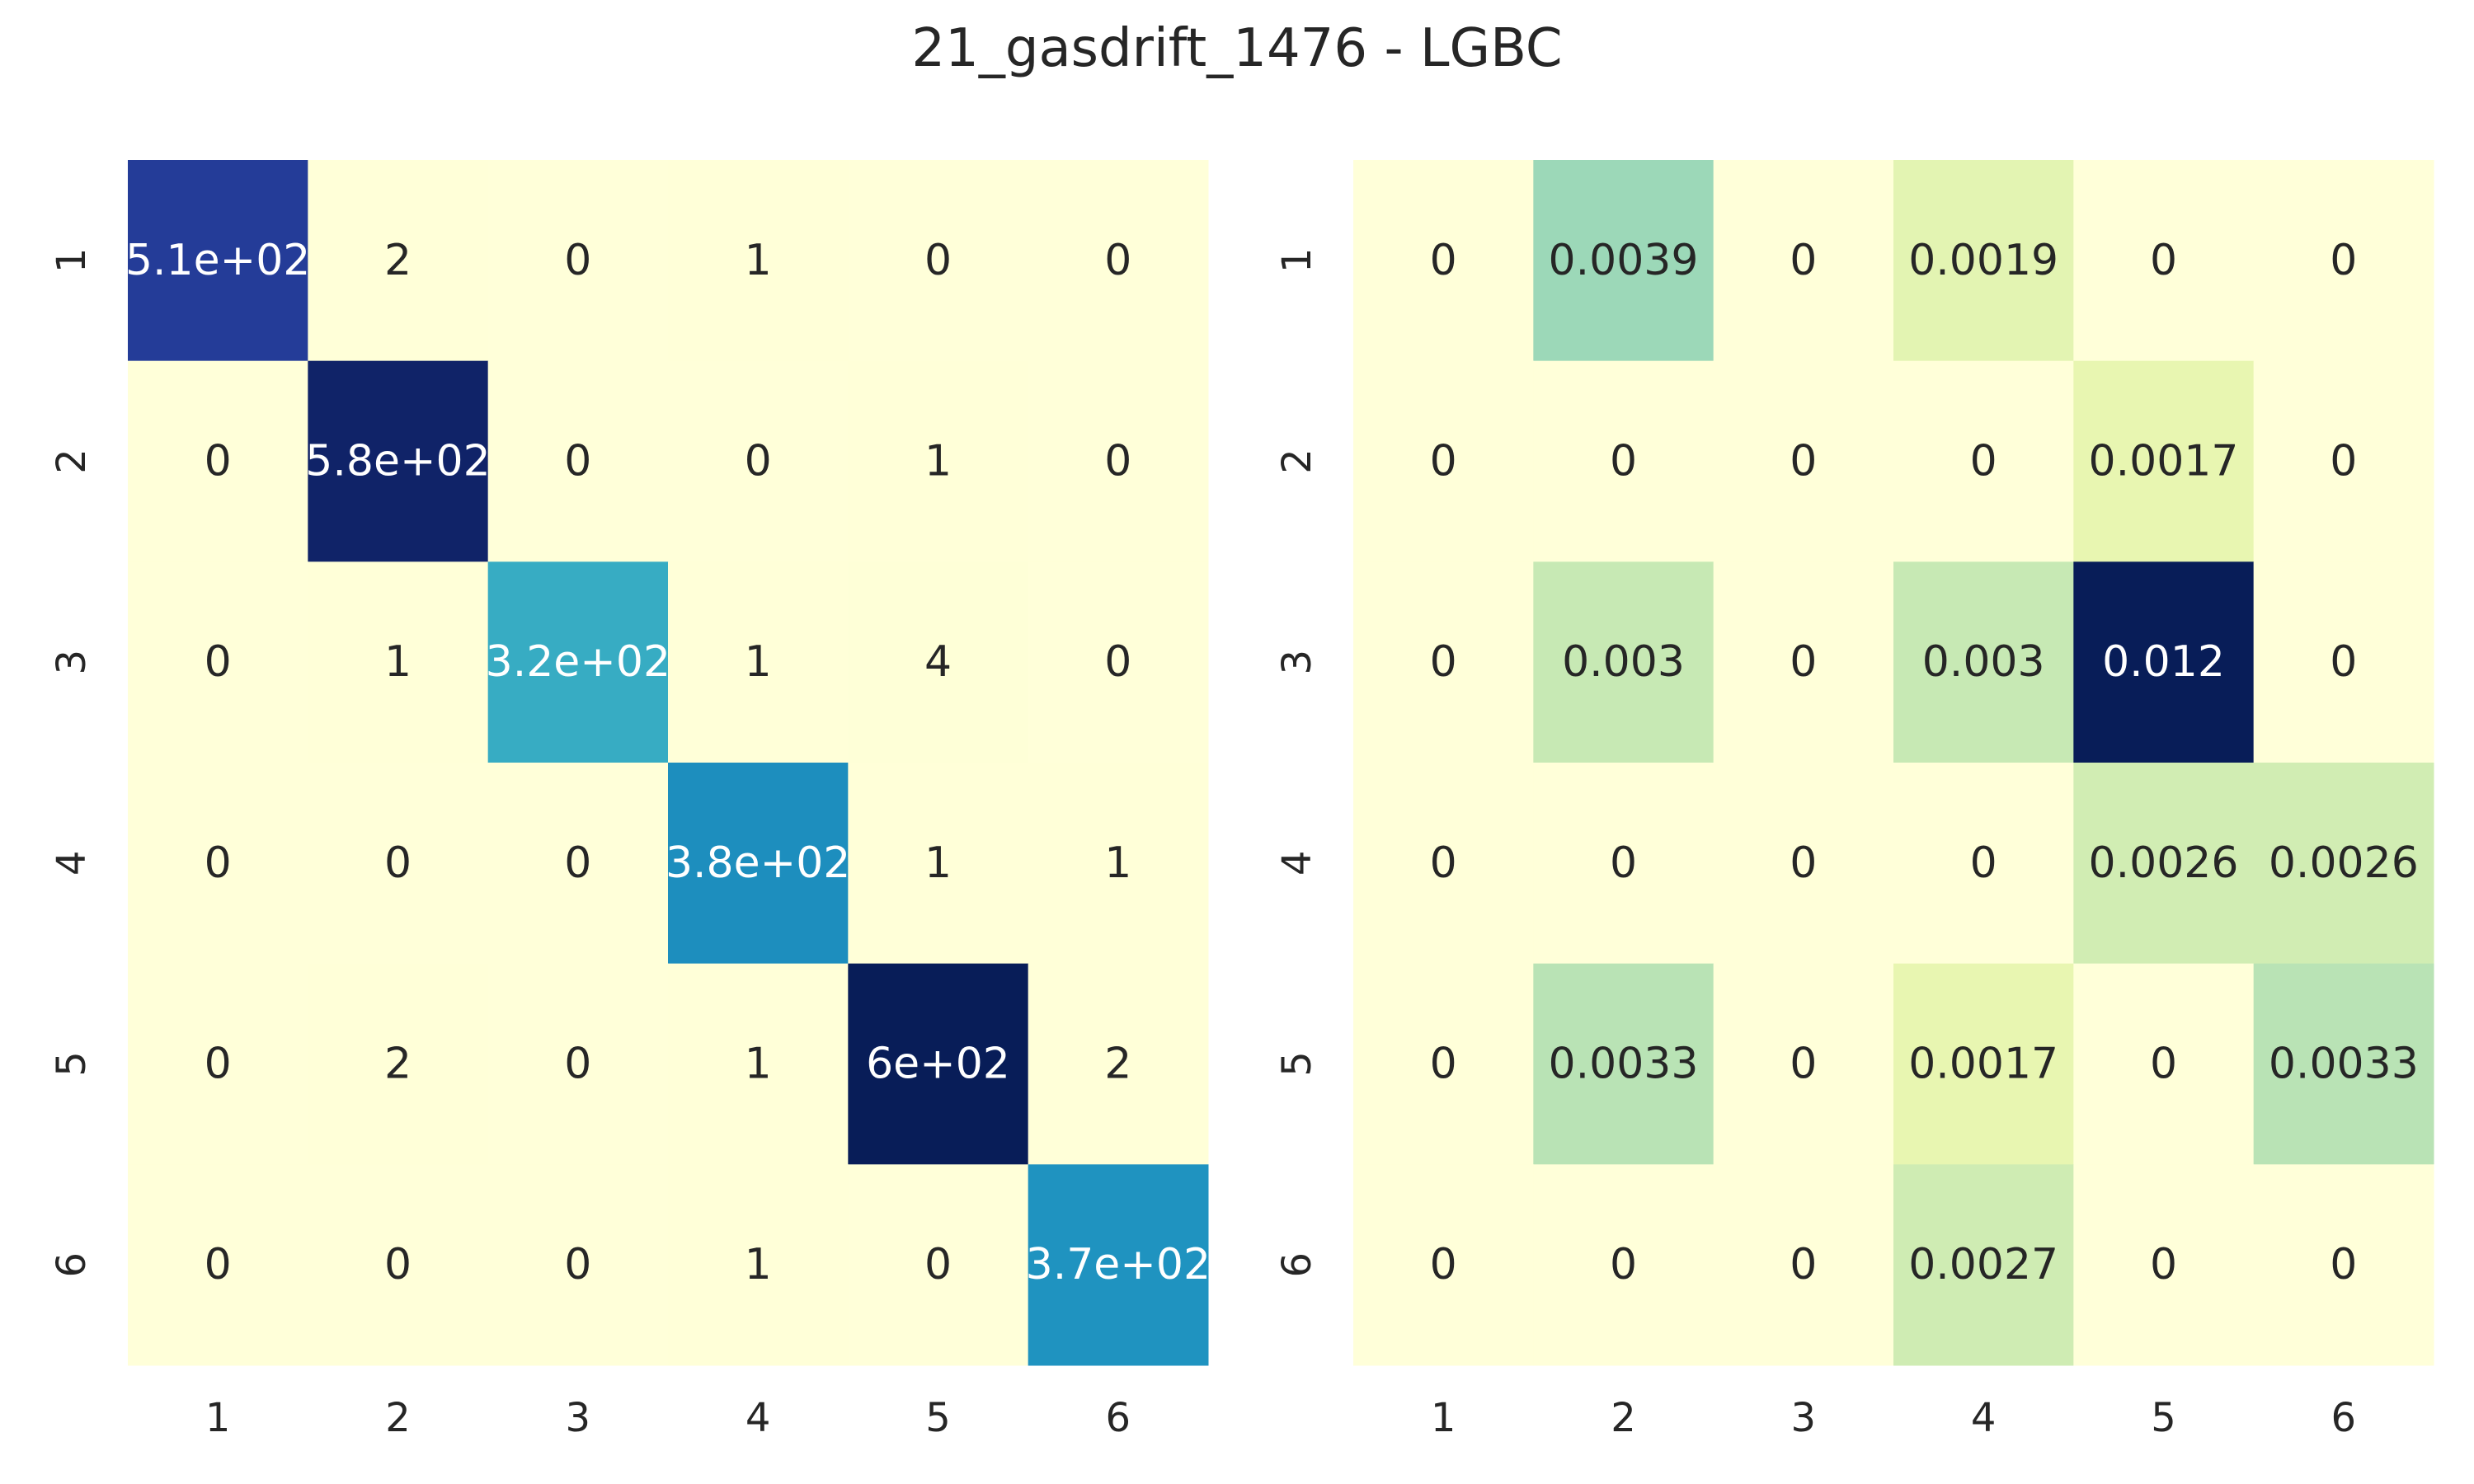 The image size is (2474, 1484). What do you see at coordinates (397, 461) in the screenshot?
I see `cell-value-label: 5.8e+02` at bounding box center [397, 461].